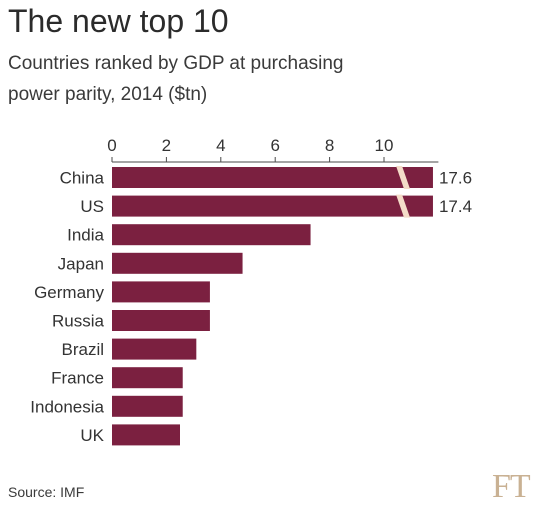  What do you see at coordinates (455, 206) in the screenshot?
I see `data-label: 17.4` at bounding box center [455, 206].